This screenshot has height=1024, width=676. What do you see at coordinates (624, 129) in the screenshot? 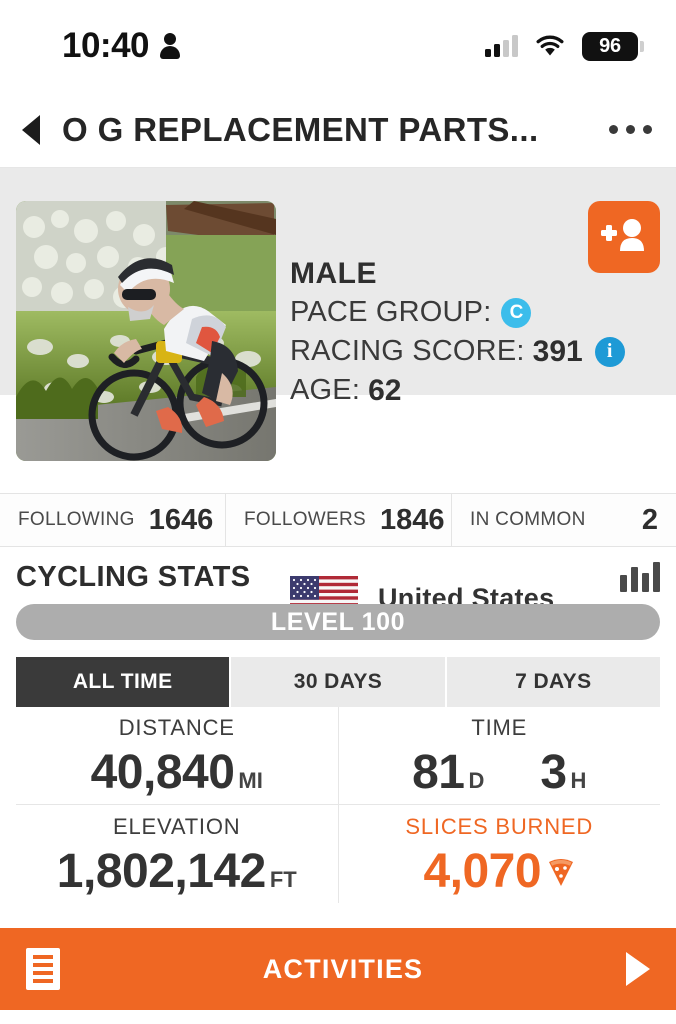
I see `more-options-icon` at bounding box center [624, 129].